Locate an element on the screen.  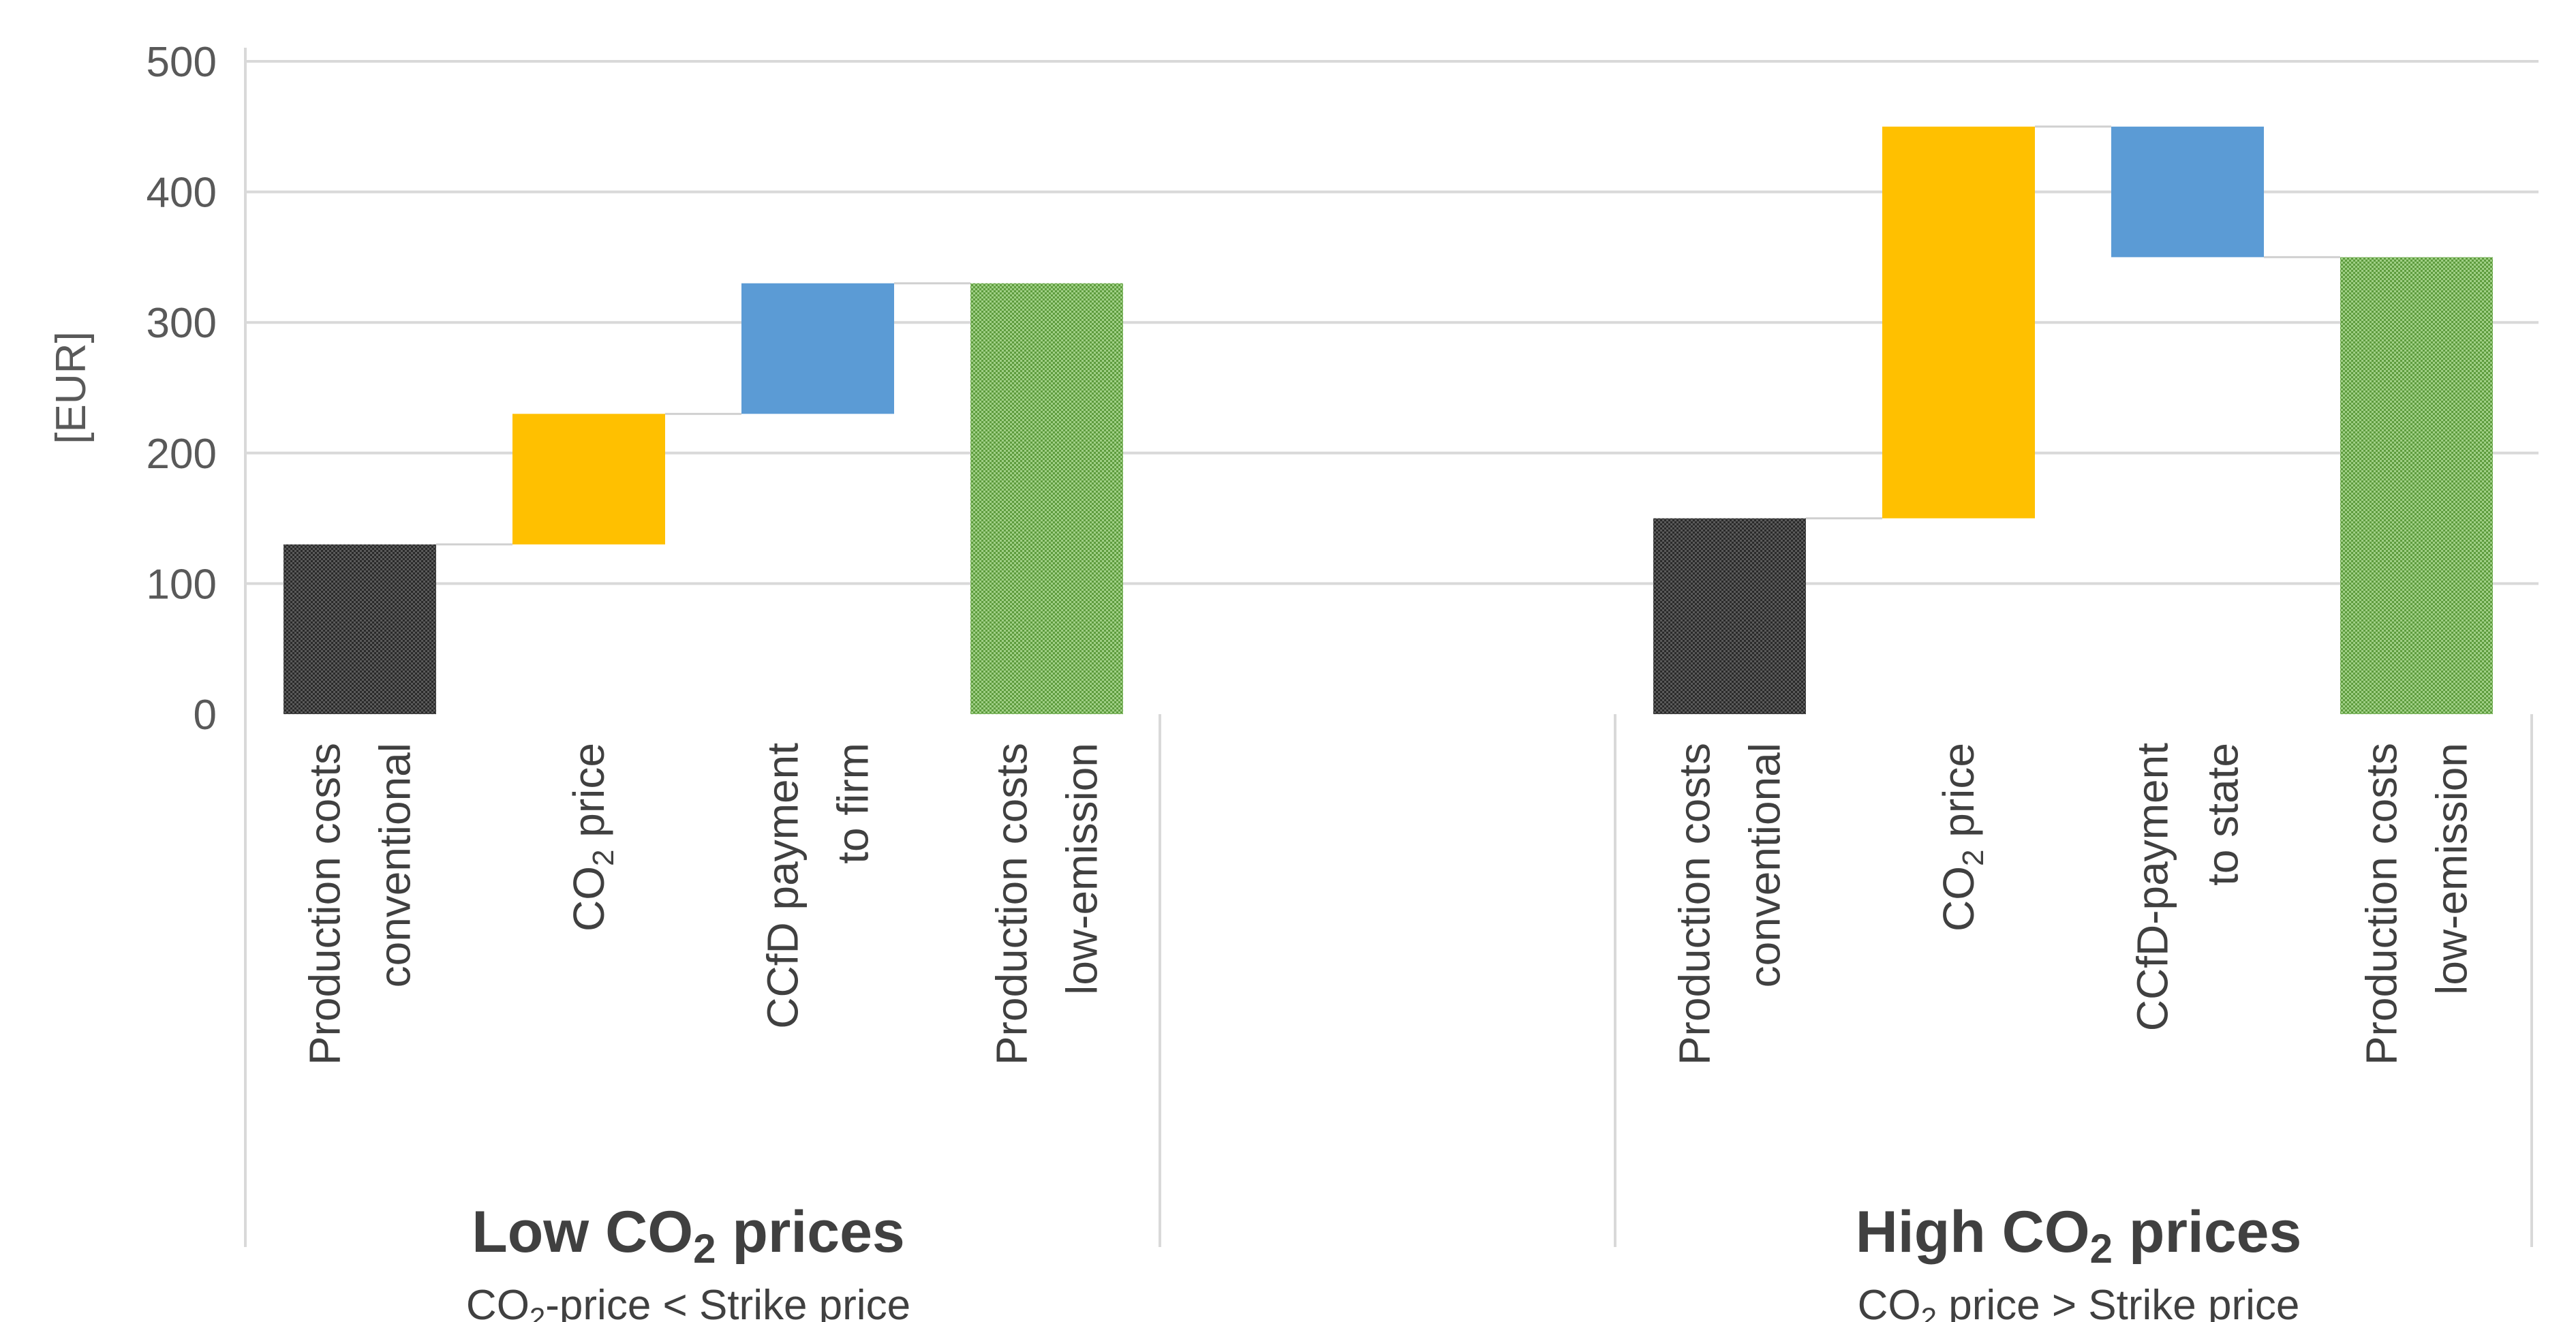
y-tick-label: 100 is located at coordinates (182, 584).